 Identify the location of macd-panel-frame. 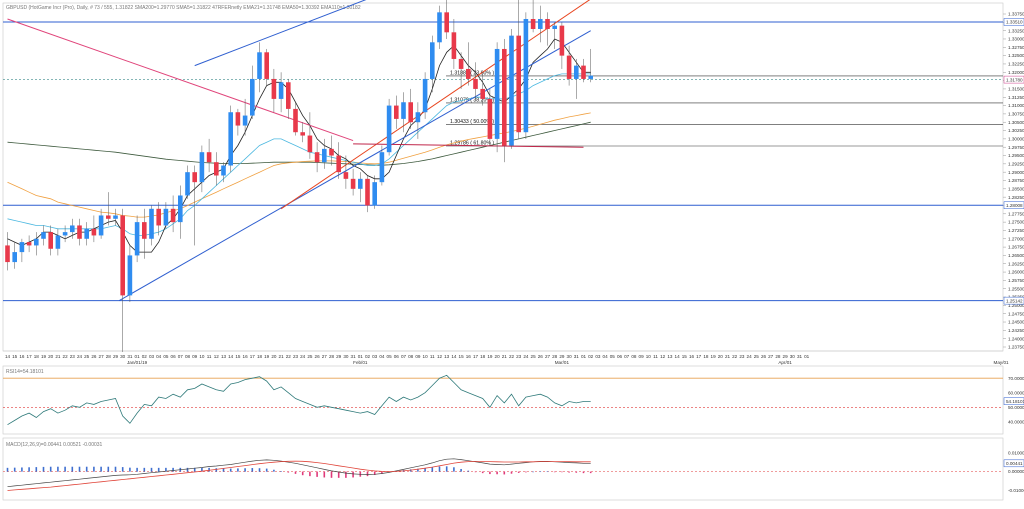
(503, 469).